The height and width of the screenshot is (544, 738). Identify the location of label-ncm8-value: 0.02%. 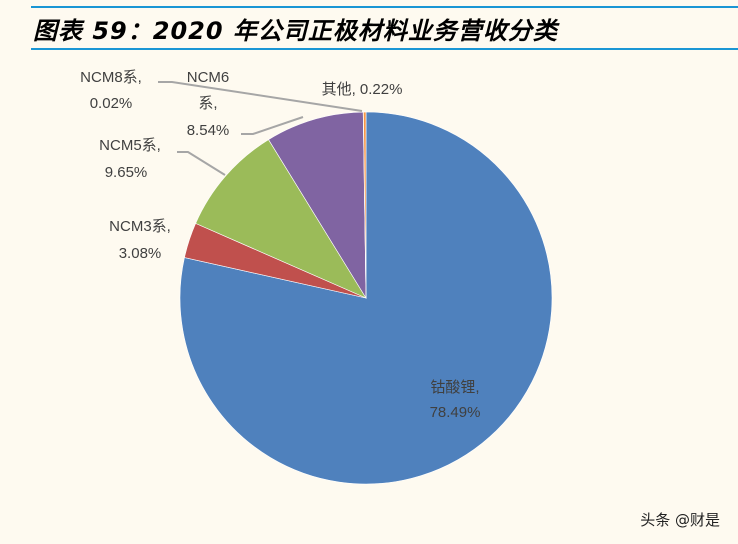
(111, 103).